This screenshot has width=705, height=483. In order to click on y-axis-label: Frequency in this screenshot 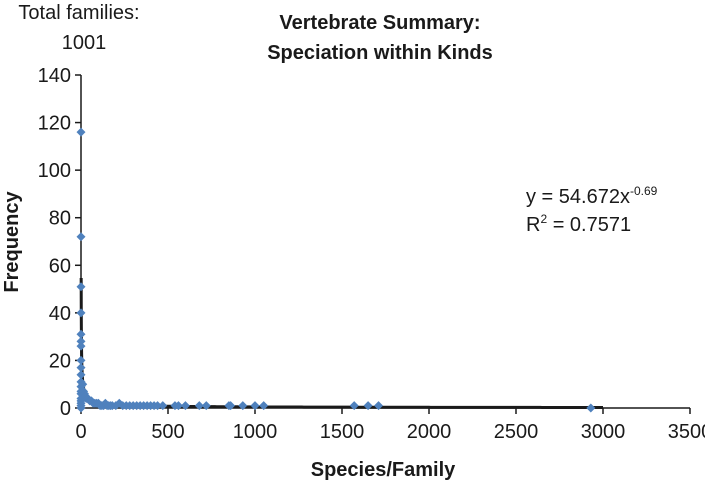, I will do `click(12, 242)`.